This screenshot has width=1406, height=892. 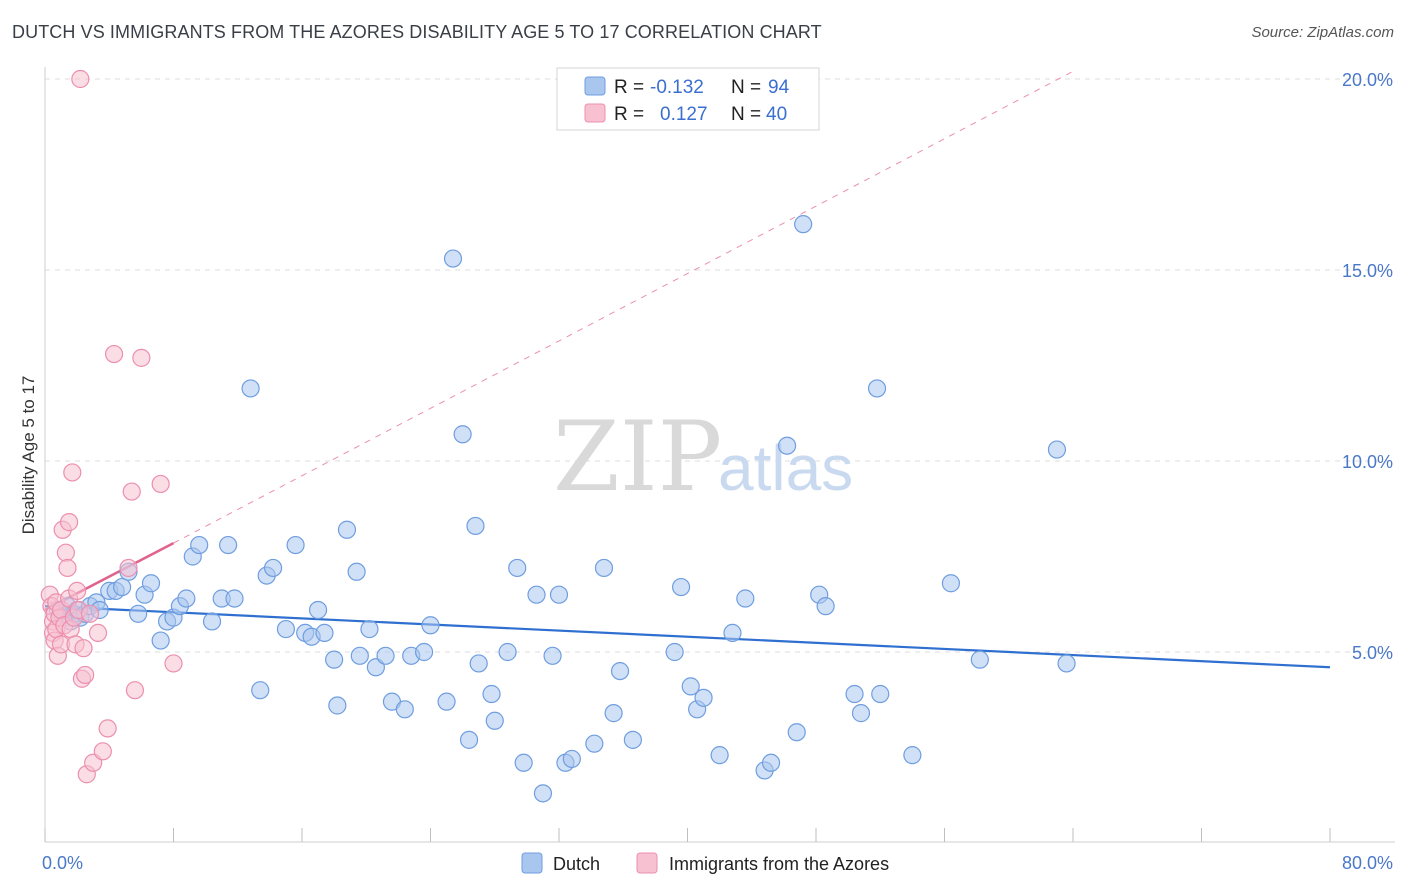 What do you see at coordinates (1367, 271) in the screenshot?
I see `y-tick-label: 15.0%` at bounding box center [1367, 271].